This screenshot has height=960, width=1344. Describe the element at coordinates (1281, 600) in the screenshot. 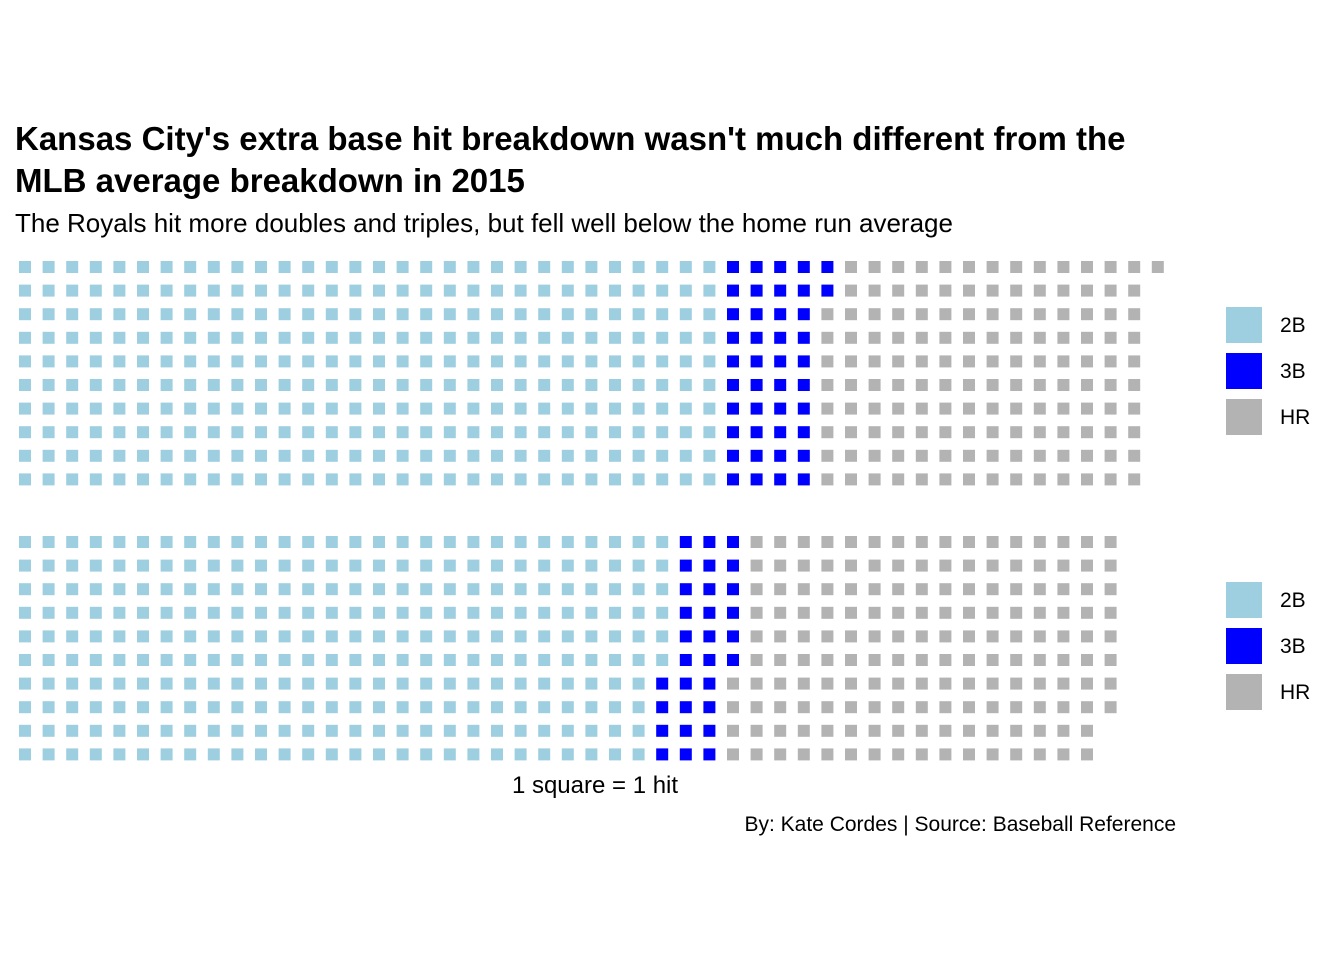

I see `legend-item-2b: 2B` at that location.